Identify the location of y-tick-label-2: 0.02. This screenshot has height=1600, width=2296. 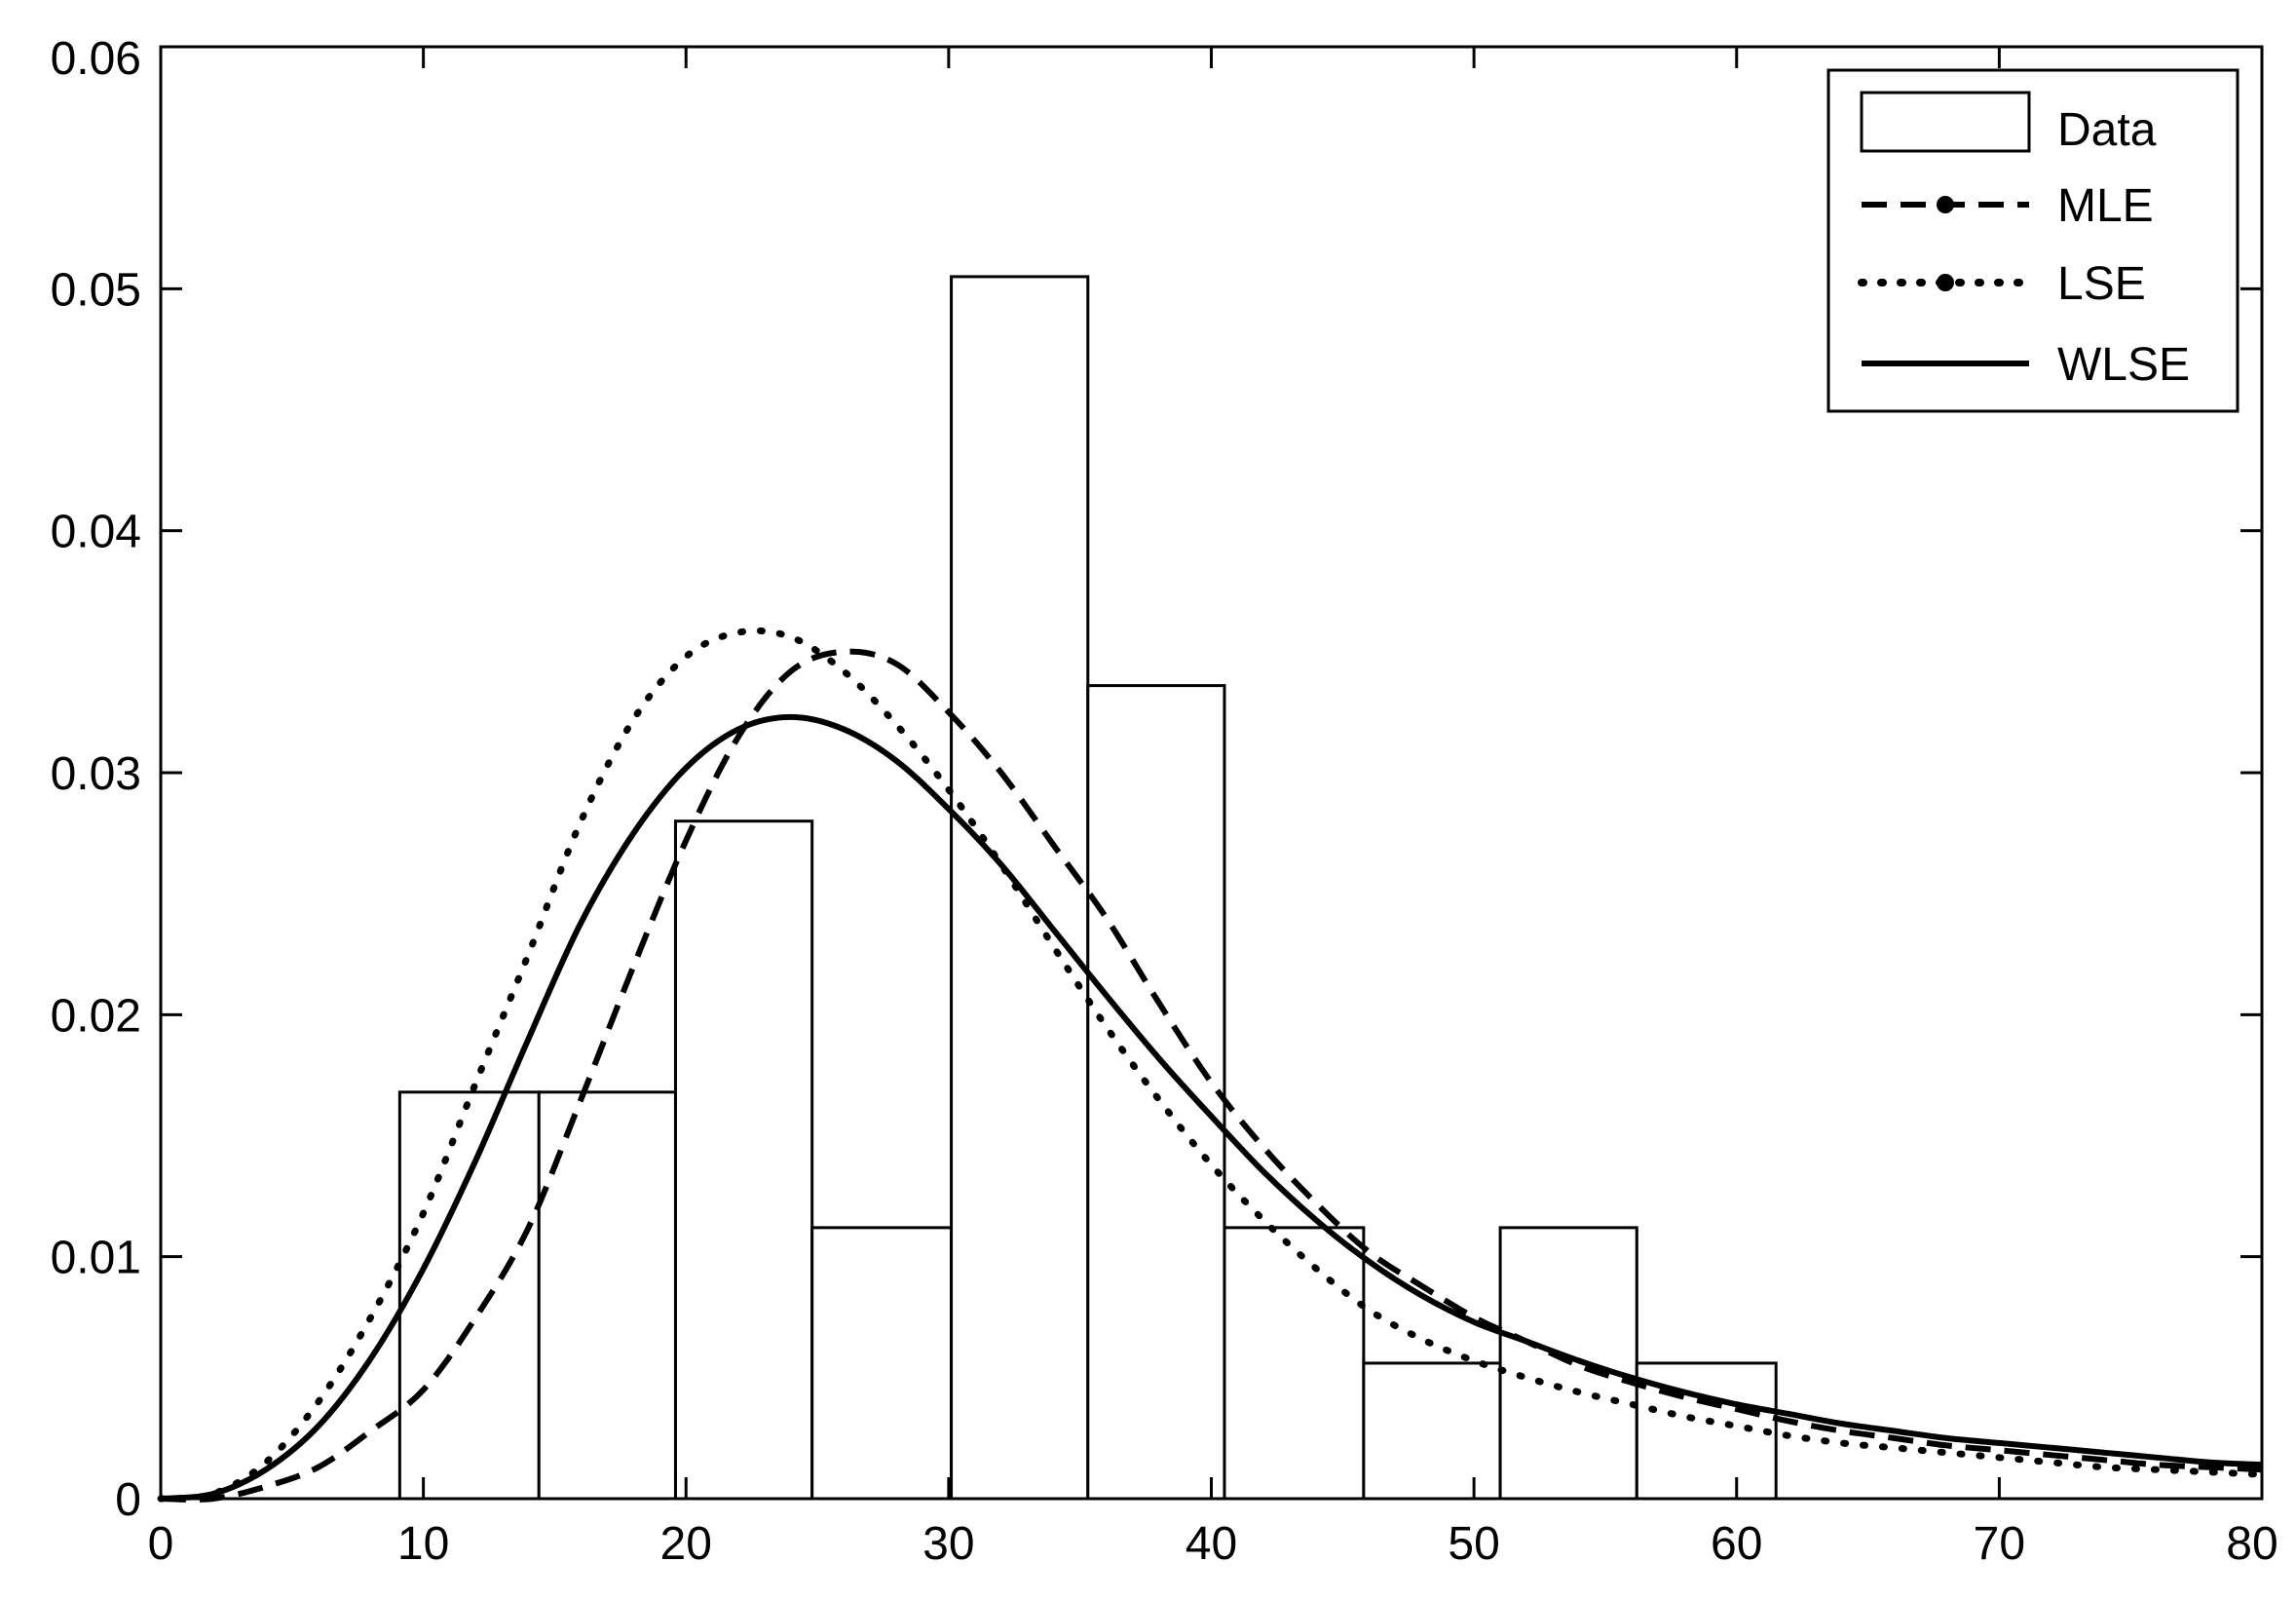
(96, 1016).